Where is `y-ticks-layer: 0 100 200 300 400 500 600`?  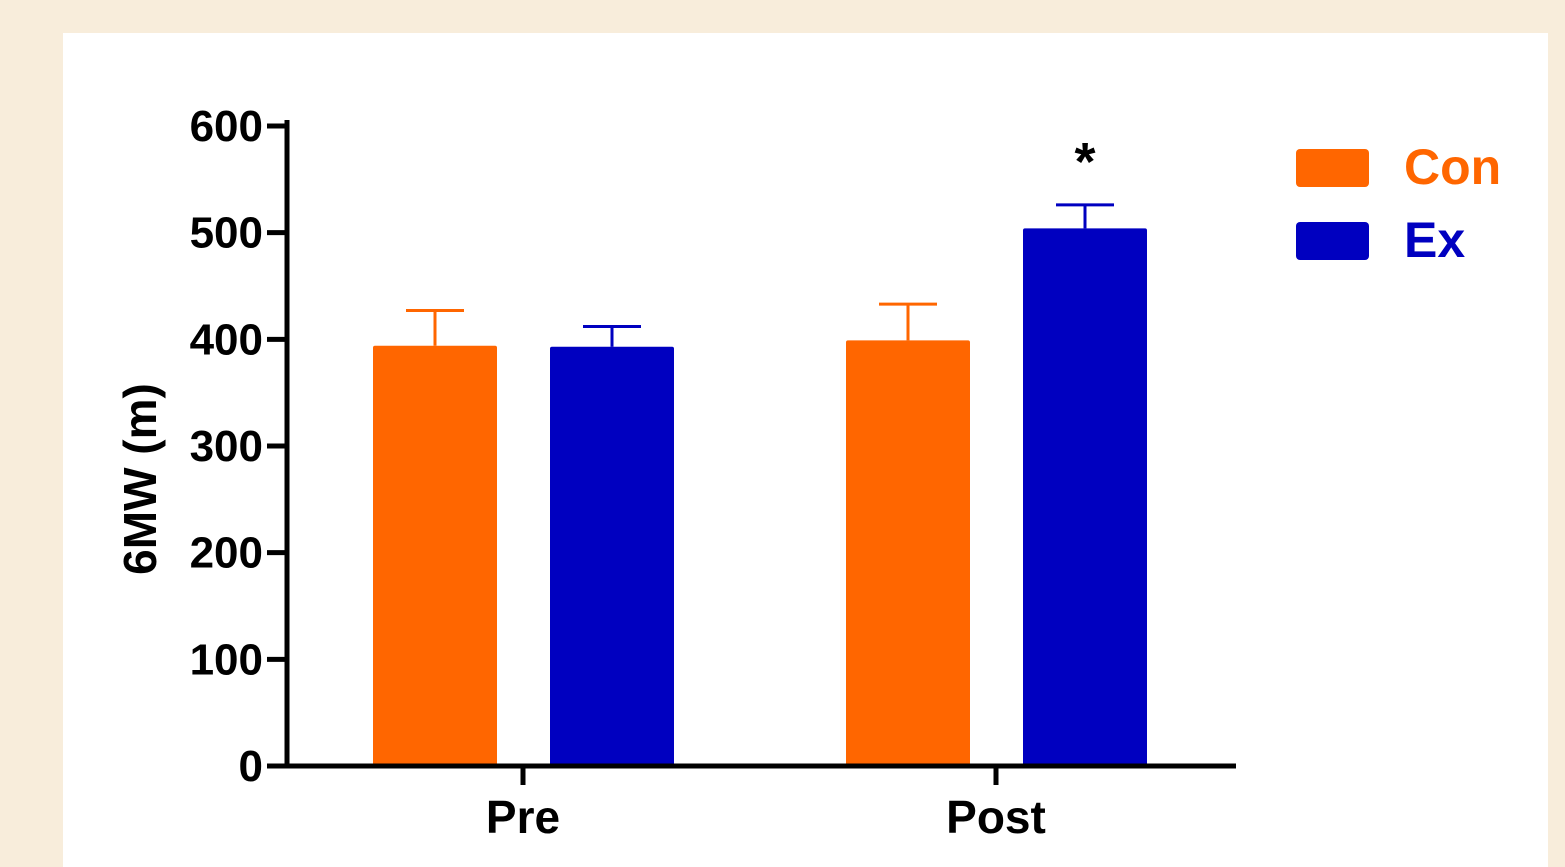 y-ticks-layer: 0 100 200 300 400 500 600 is located at coordinates (238, 446).